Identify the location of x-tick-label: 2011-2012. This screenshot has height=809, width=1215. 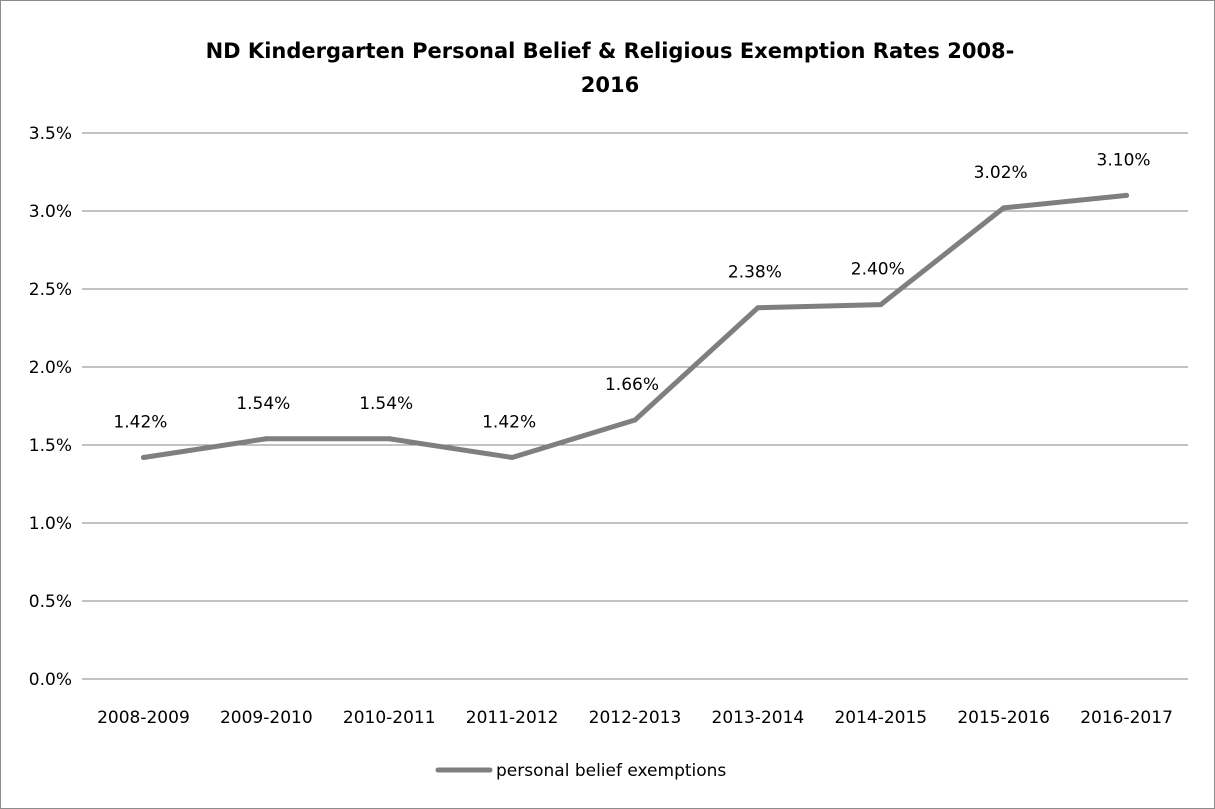
(512, 718).